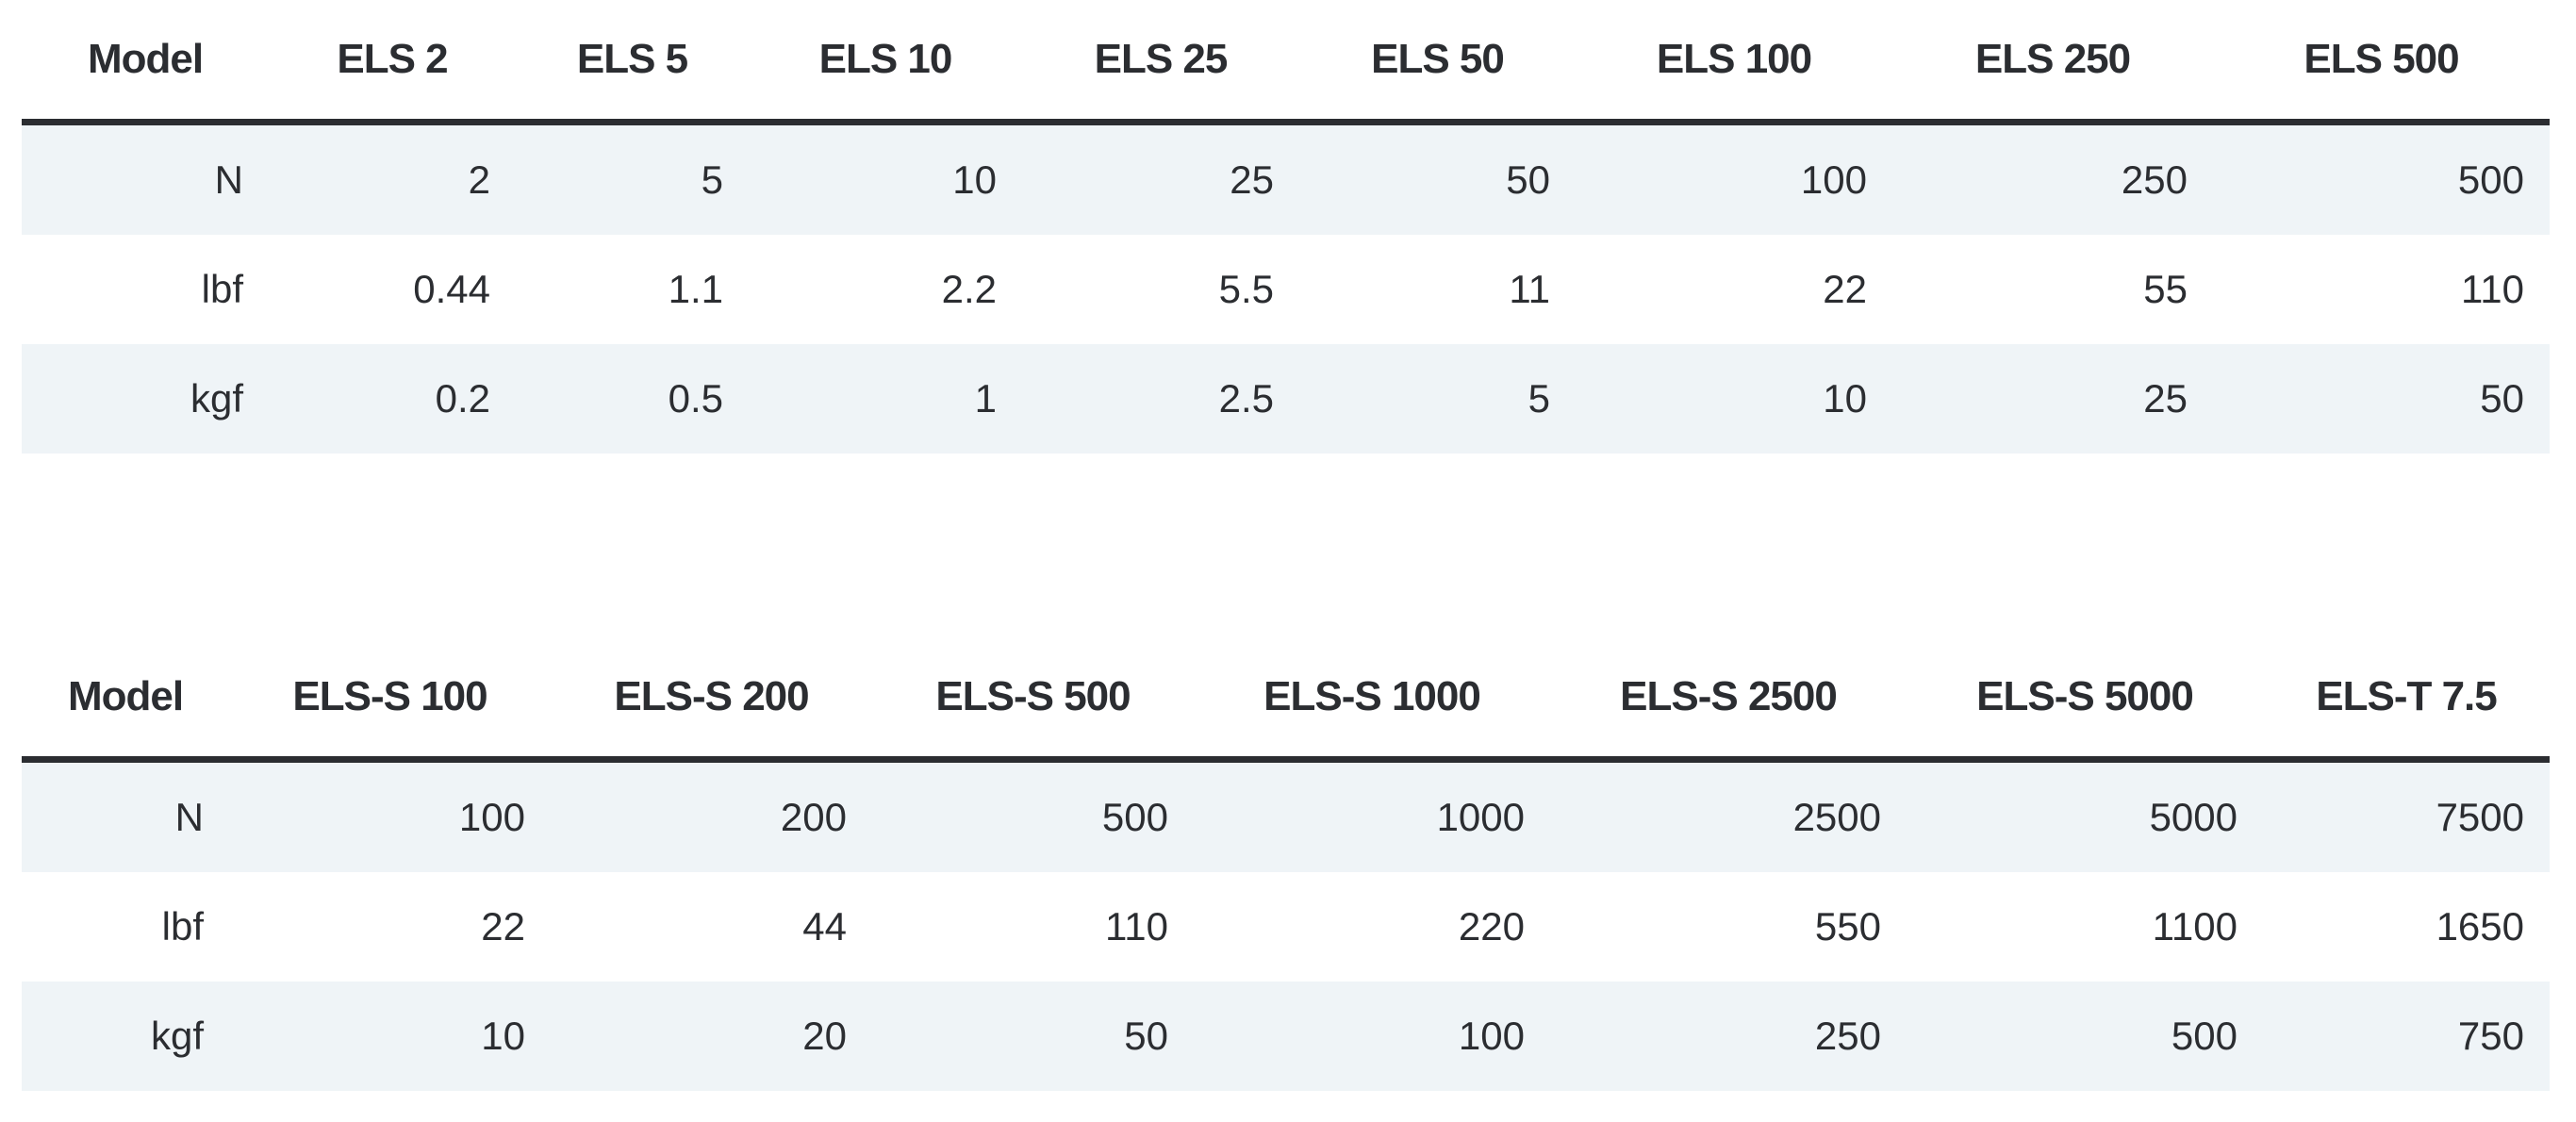 Image resolution: width=2576 pixels, height=1122 pixels. What do you see at coordinates (1372, 815) in the screenshot?
I see `table-cell: 1000` at bounding box center [1372, 815].